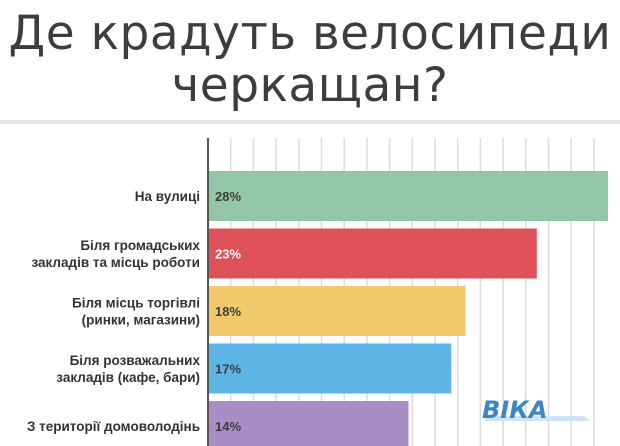  I want to click on category-label: Біля місць торгівлі, so click(136, 303).